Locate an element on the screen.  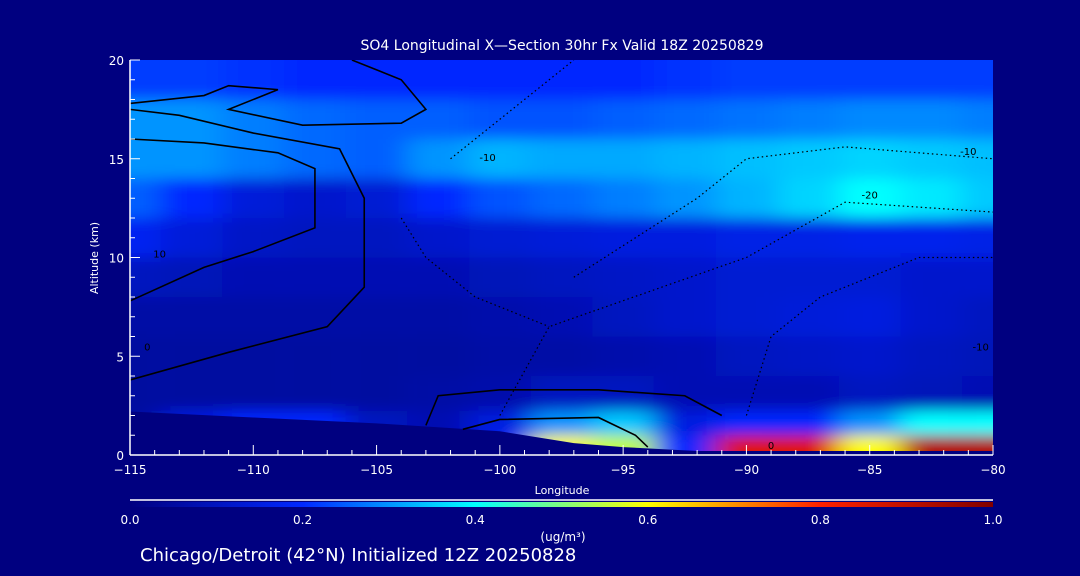
x-axis-label: Longitude is located at coordinates (562, 490).